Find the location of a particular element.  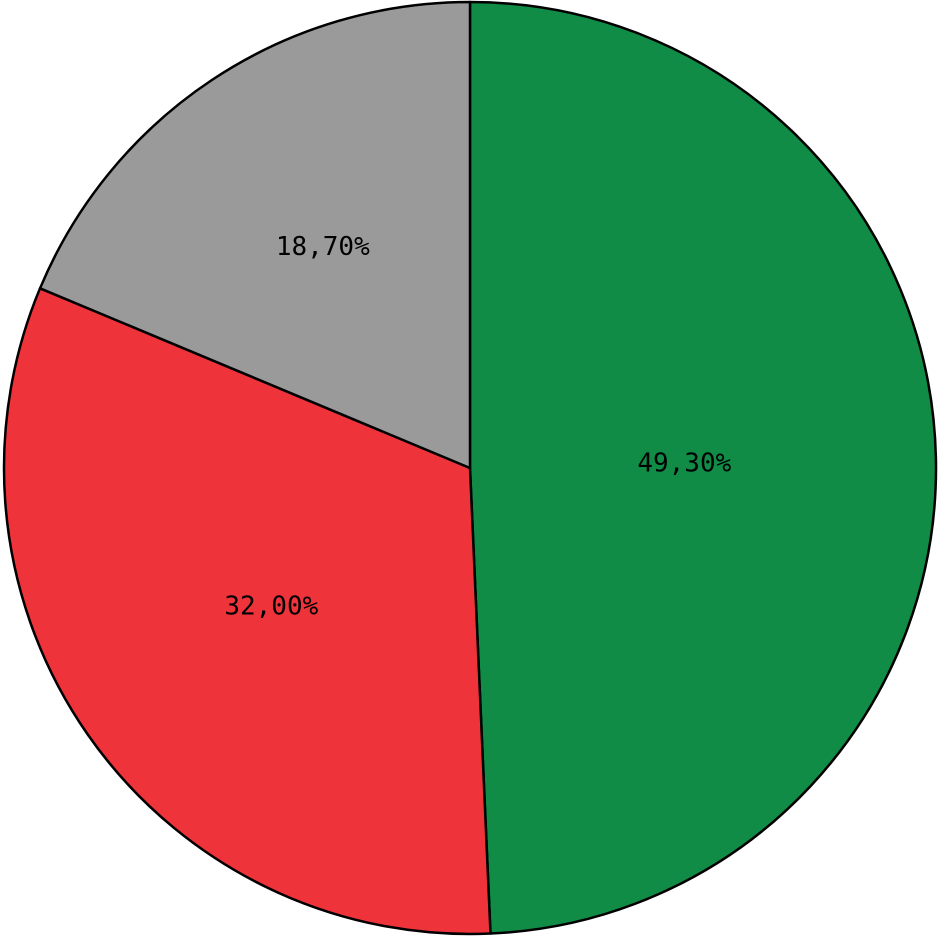

pie-slice-1-label: 49,30% is located at coordinates (684, 463).